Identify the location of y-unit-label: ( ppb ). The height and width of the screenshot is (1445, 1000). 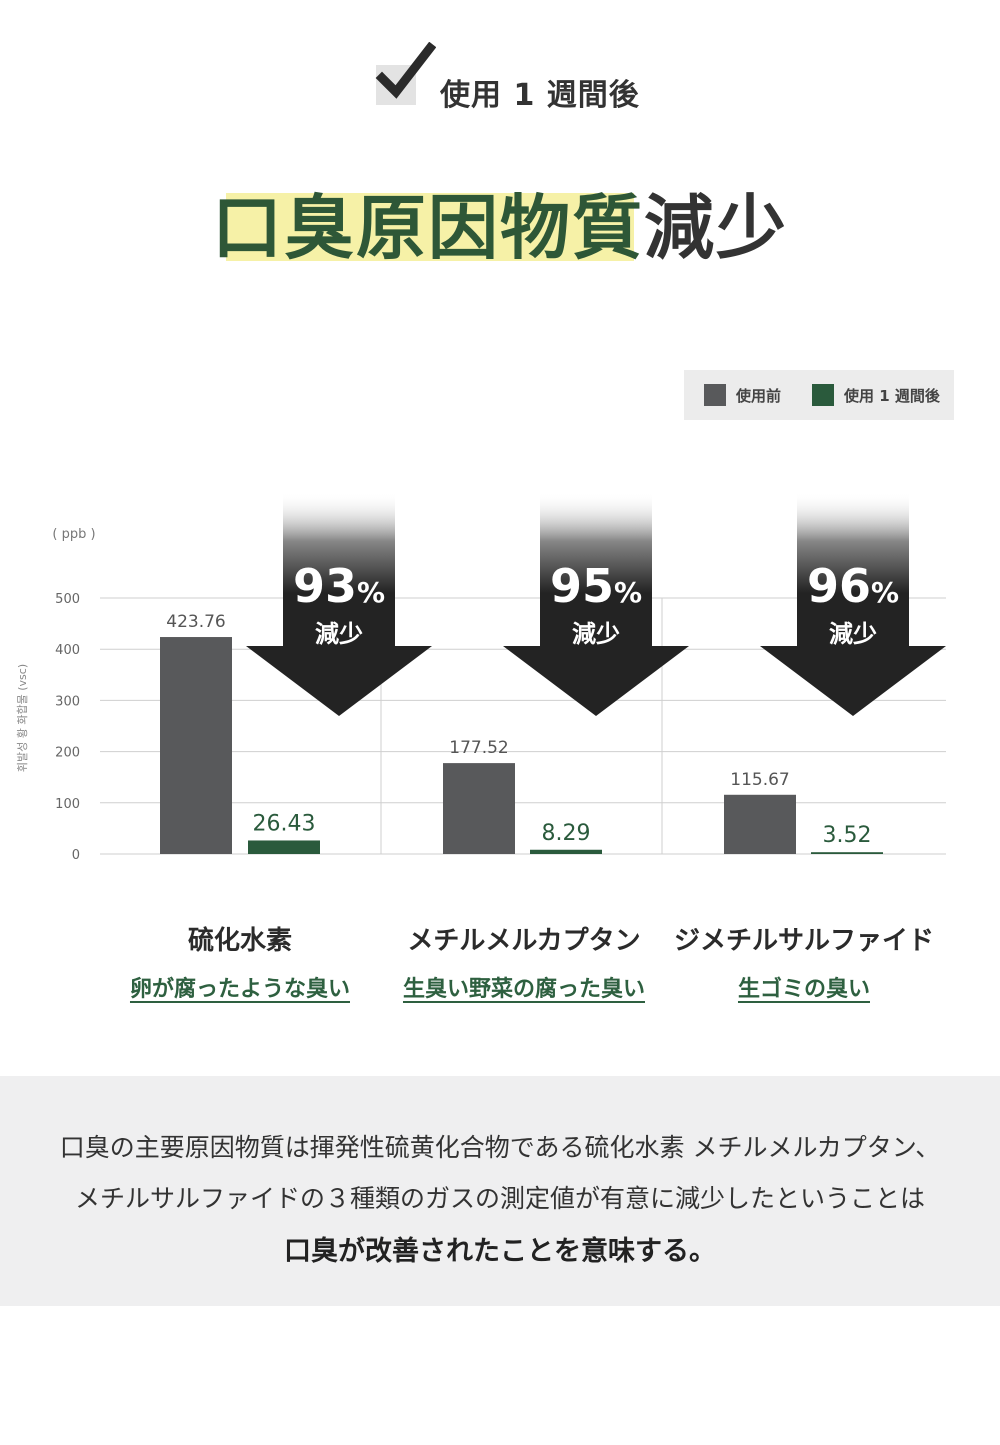
(73, 534).